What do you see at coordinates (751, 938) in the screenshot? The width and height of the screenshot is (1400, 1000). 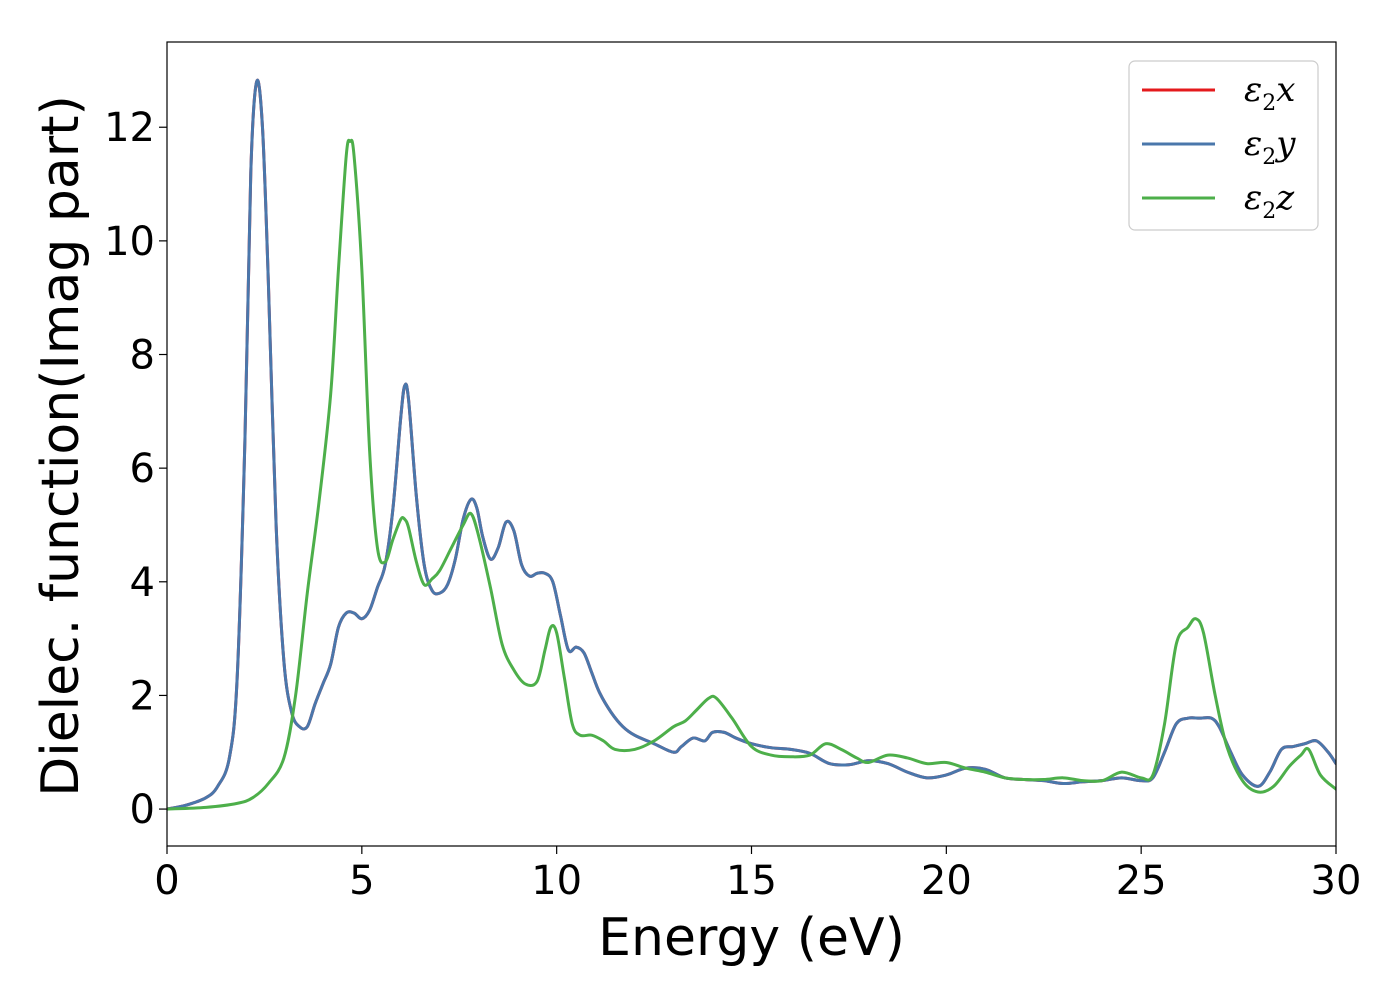 I see `x-axis-title: Energy (eV)` at bounding box center [751, 938].